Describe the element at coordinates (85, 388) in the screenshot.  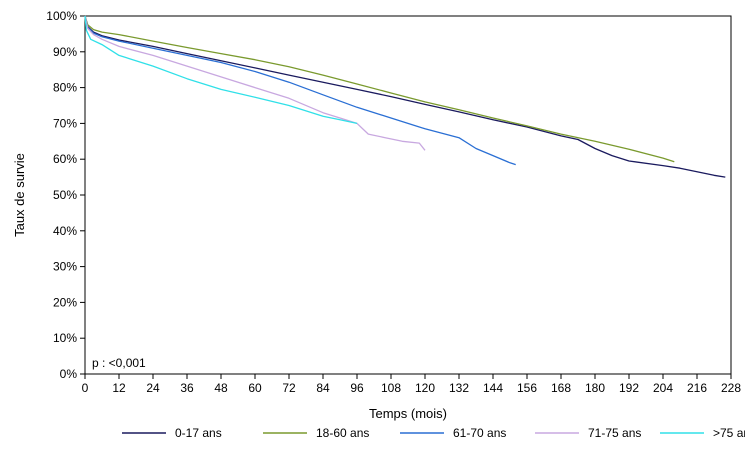
I see `x-tick-label: 0` at that location.